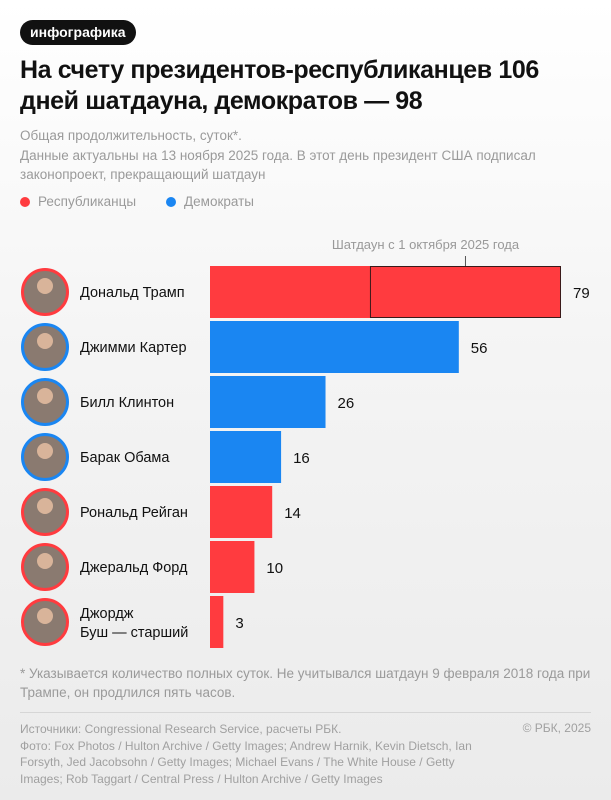 The height and width of the screenshot is (800, 611). Describe the element at coordinates (127, 403) in the screenshot. I see `president-label: Билл Клинтон` at that location.